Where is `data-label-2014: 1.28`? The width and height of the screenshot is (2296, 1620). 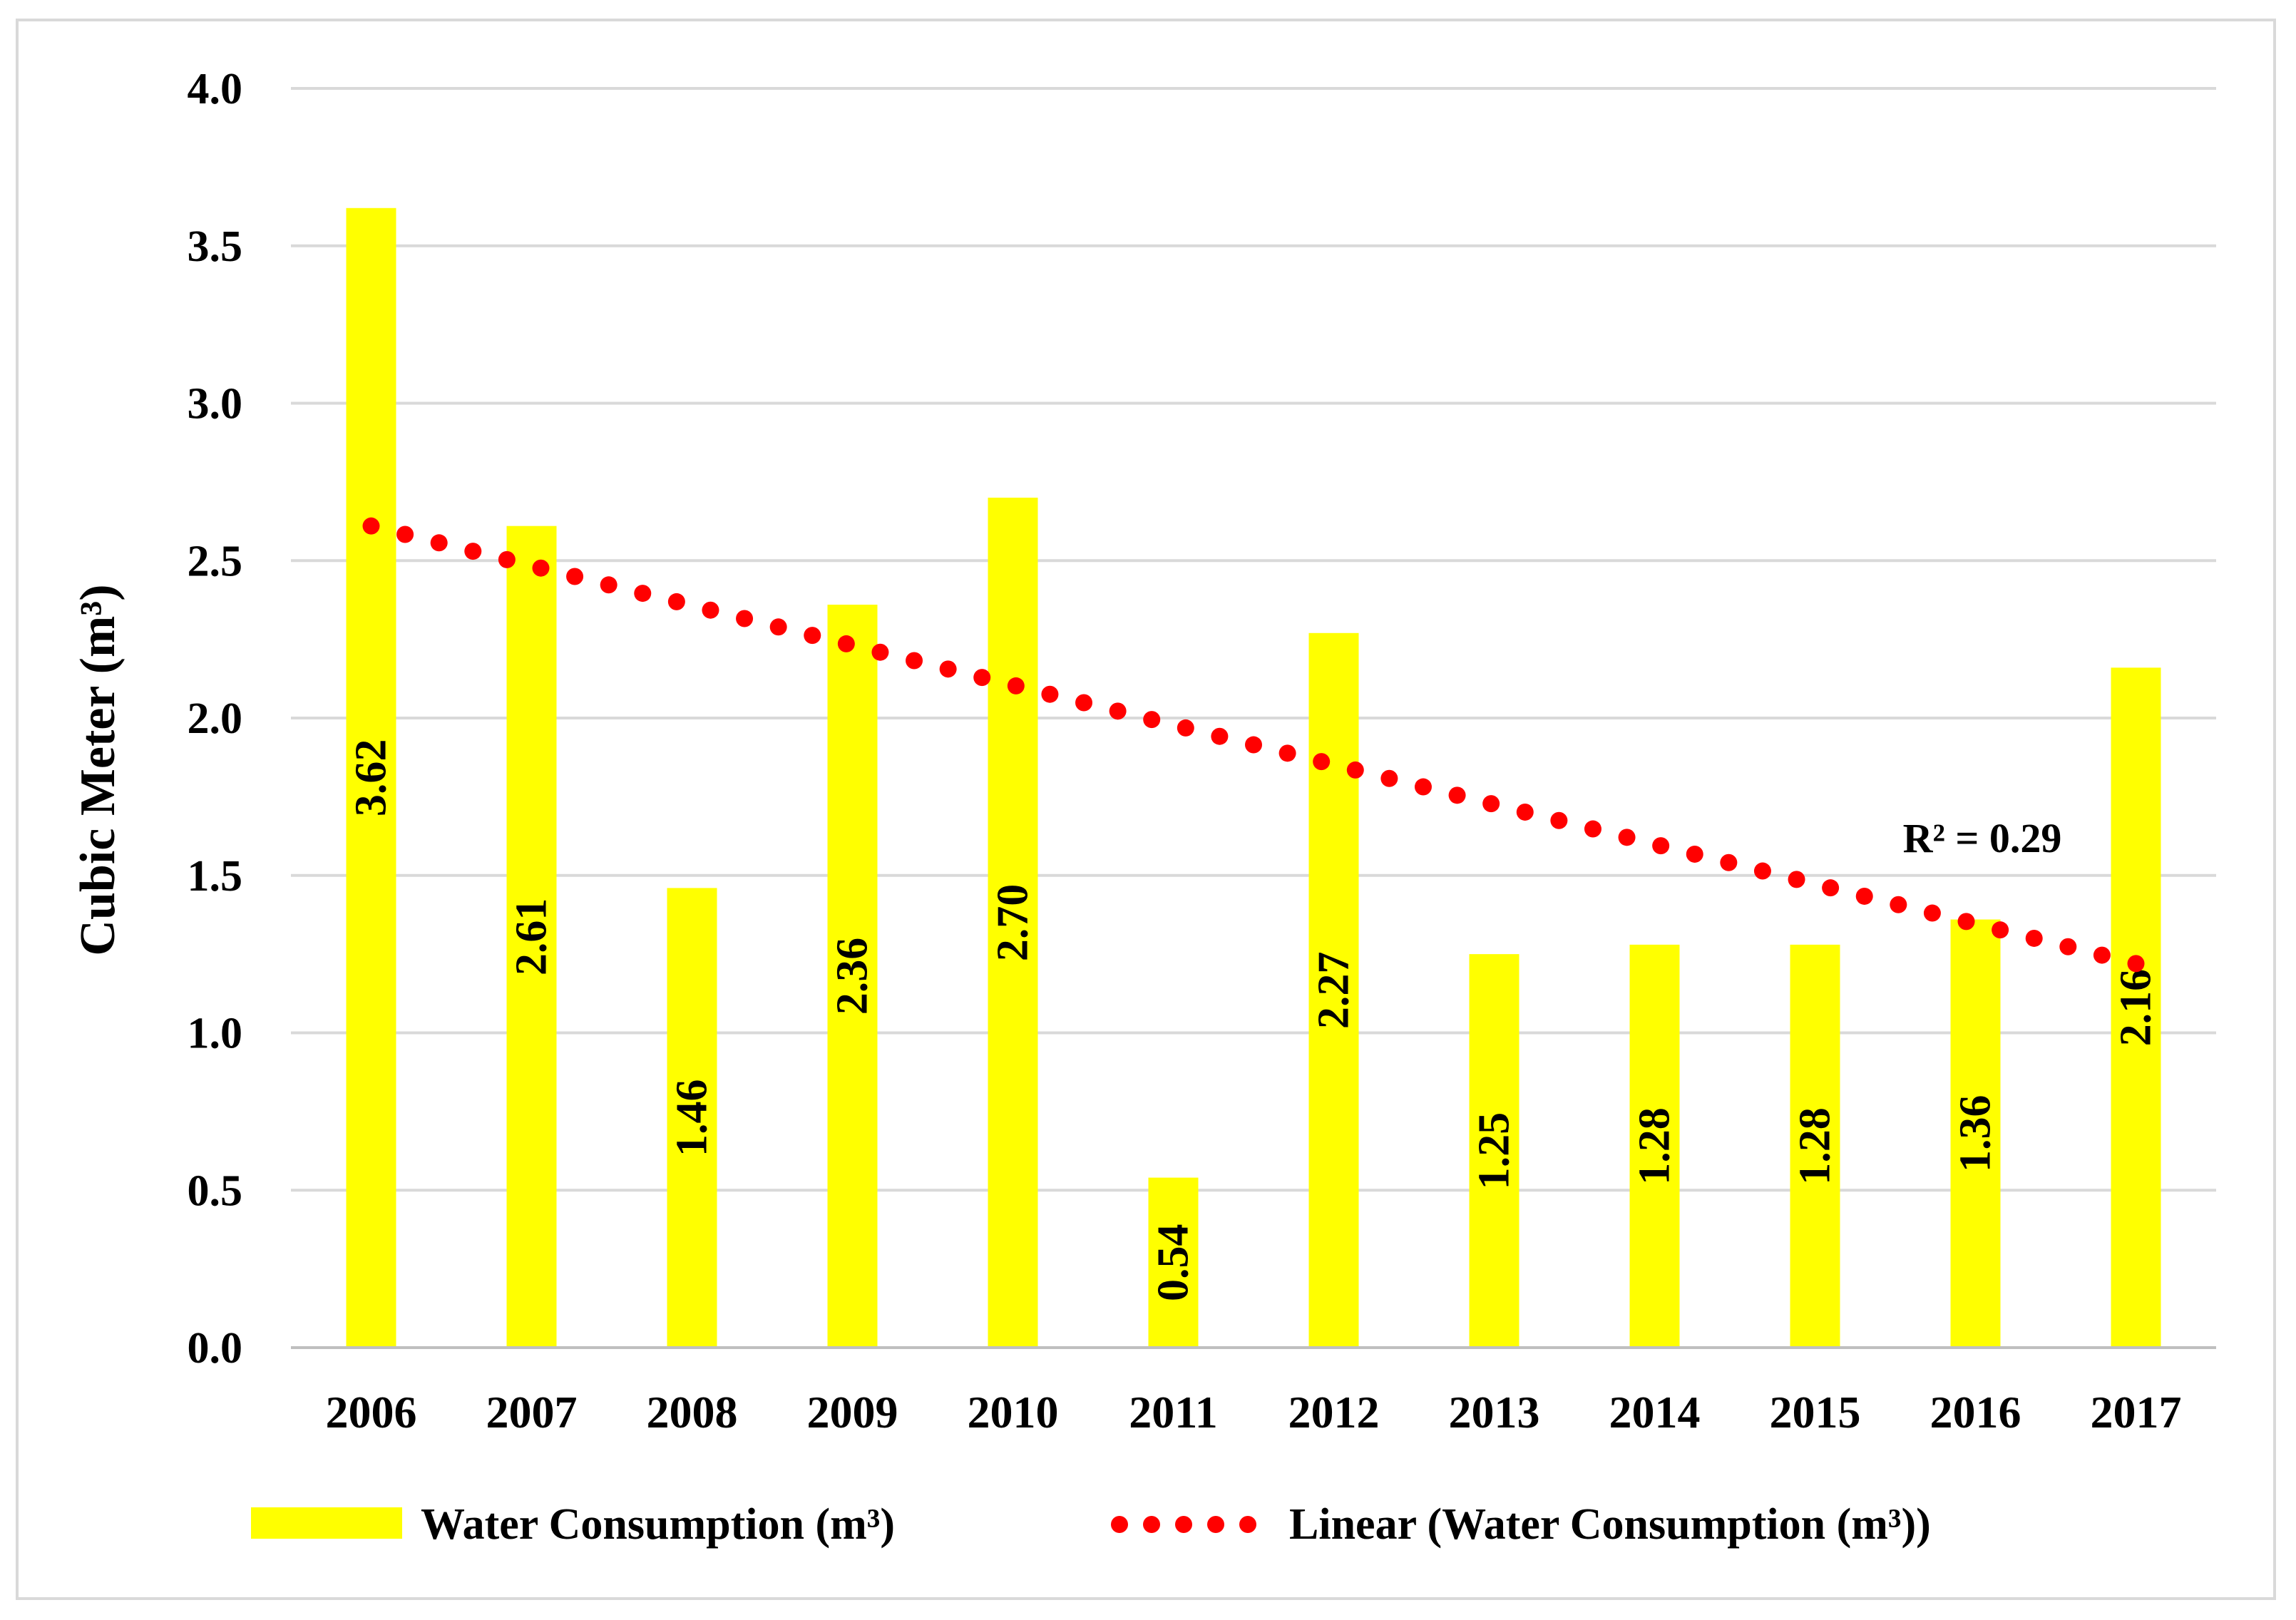 data-label-2014: 1.28 is located at coordinates (1655, 1146).